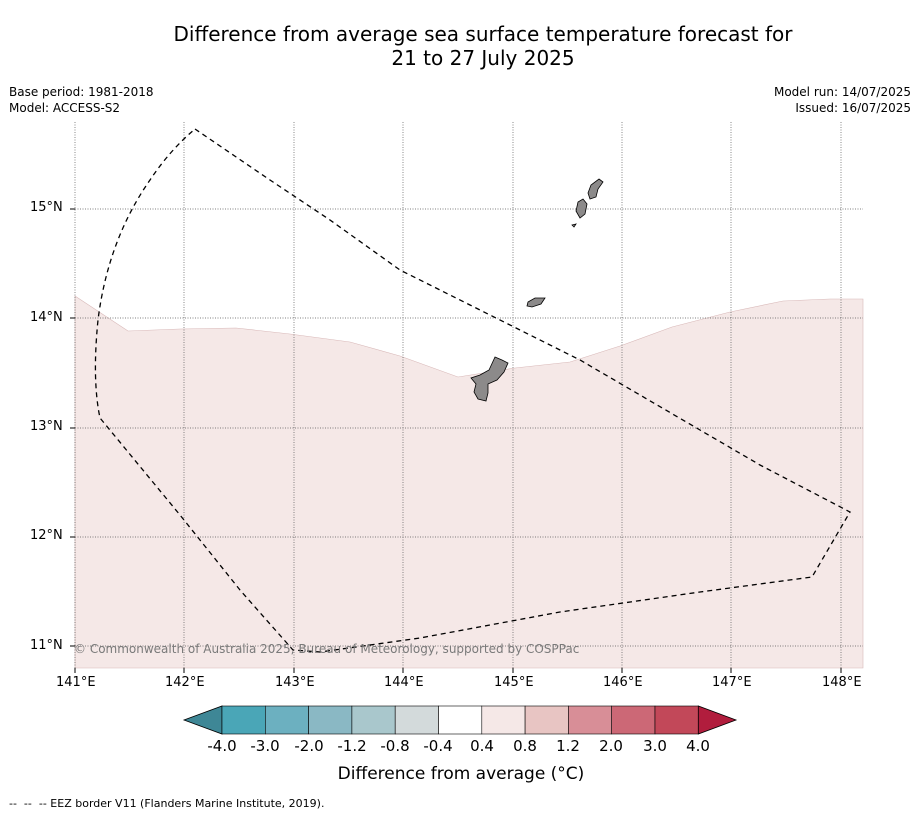  Describe the element at coordinates (595, 189) in the screenshot. I see `island-saipan` at that location.